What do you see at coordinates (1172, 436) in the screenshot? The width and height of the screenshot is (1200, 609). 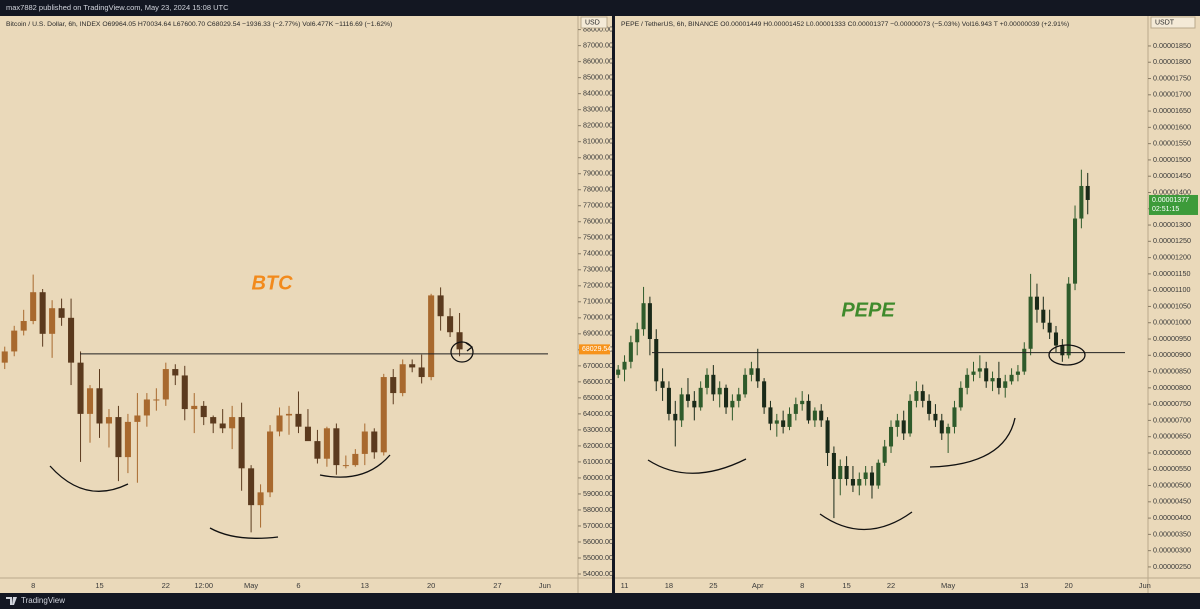 I see `y-tick-label: 0.00000650` at bounding box center [1172, 436].